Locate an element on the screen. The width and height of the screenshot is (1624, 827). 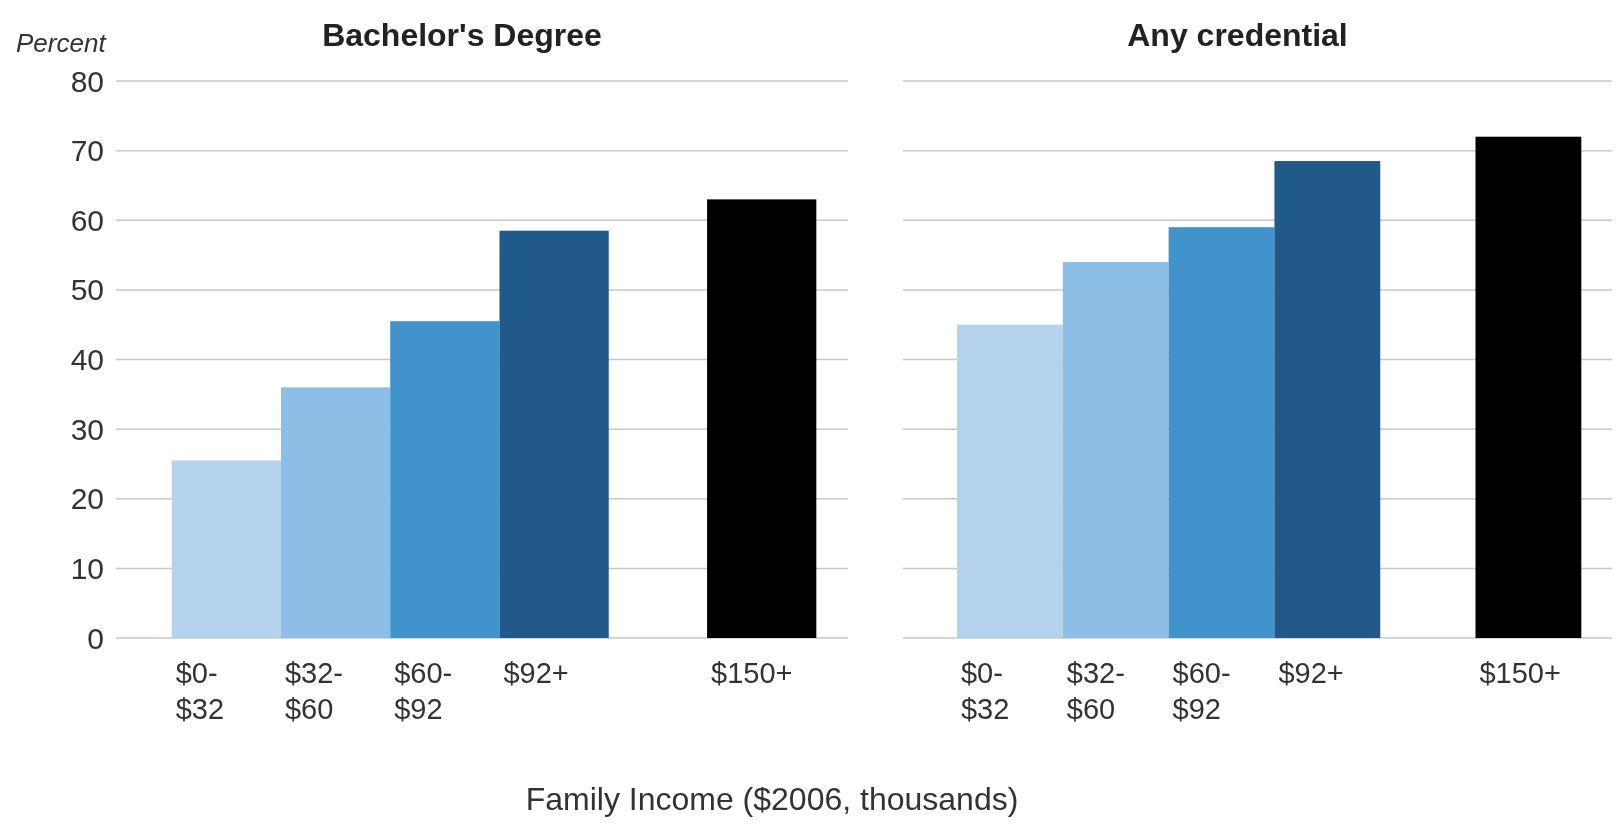
y-tick-label: 10 is located at coordinates (87, 568).